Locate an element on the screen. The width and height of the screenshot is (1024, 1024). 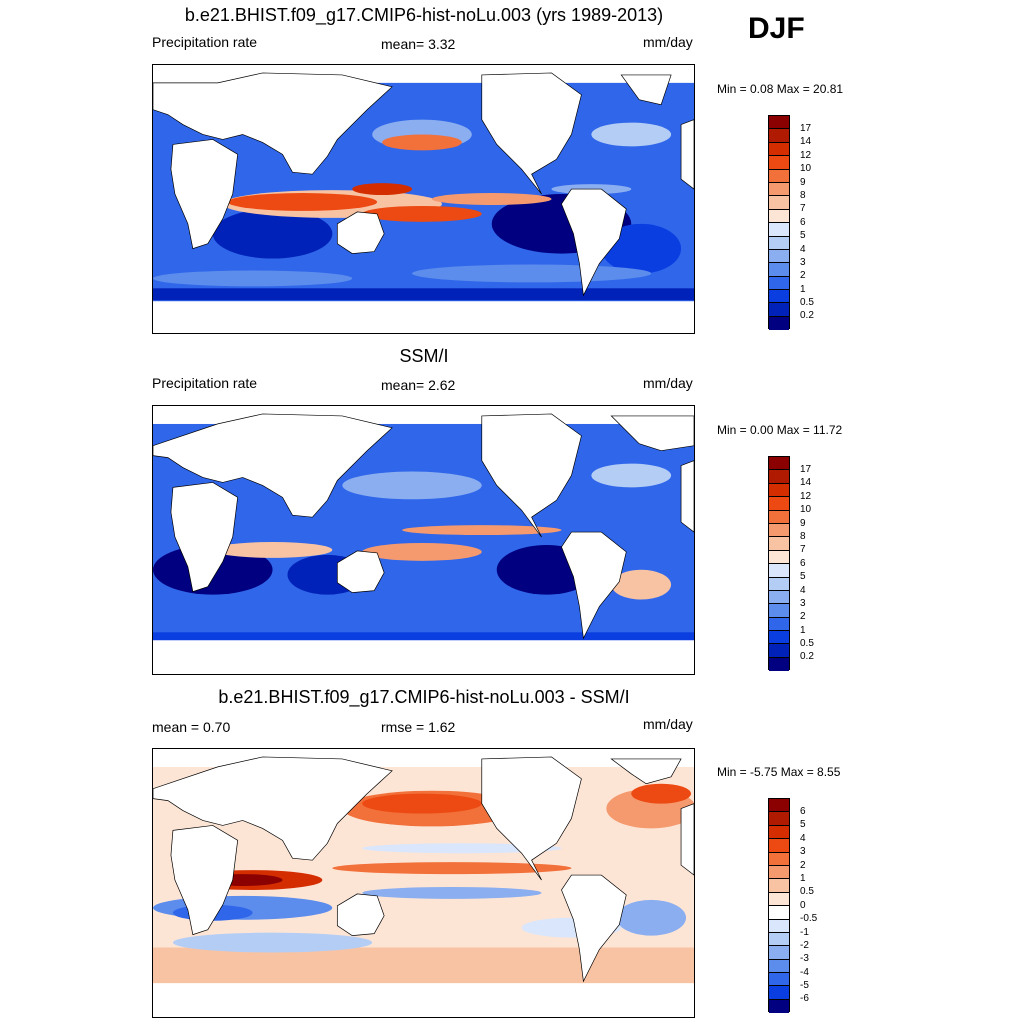
panel2-cbar-label: 12 is located at coordinates (806, 496).